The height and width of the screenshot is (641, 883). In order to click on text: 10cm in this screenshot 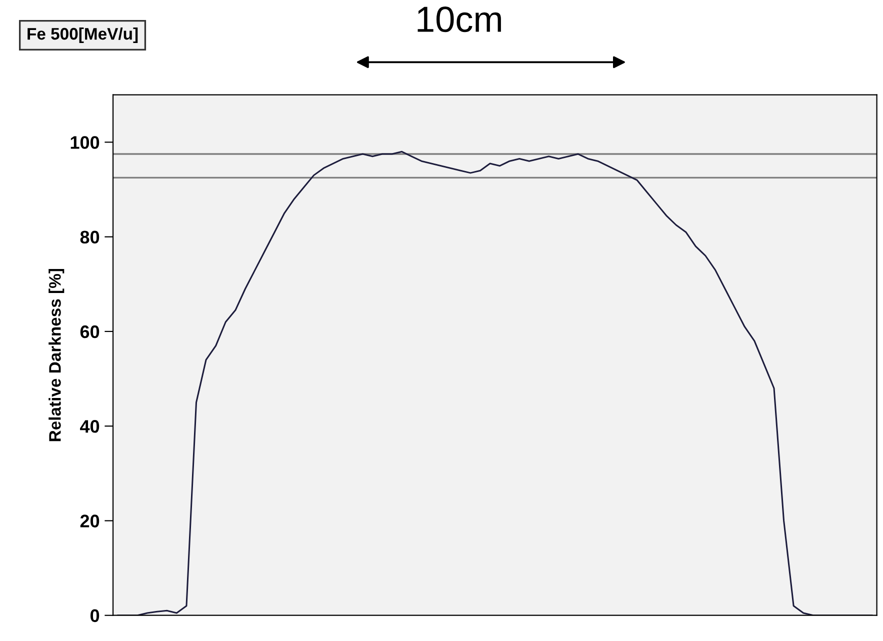, I will do `click(459, 19)`.